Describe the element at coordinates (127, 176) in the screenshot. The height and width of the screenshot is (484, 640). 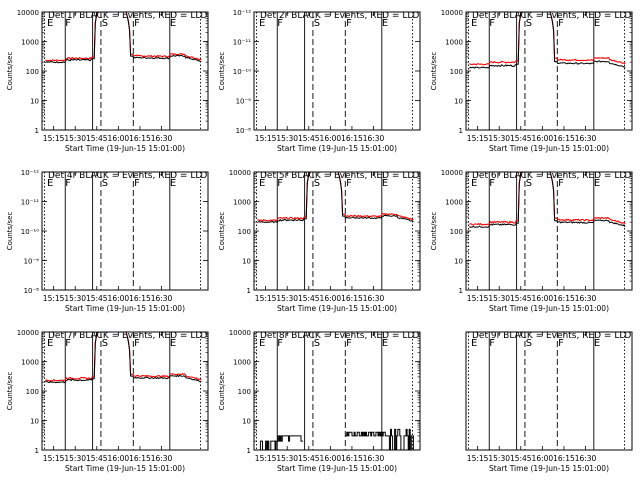
I see `chart-title: Det 4r BLACK = Events, RED = LLD` at that location.